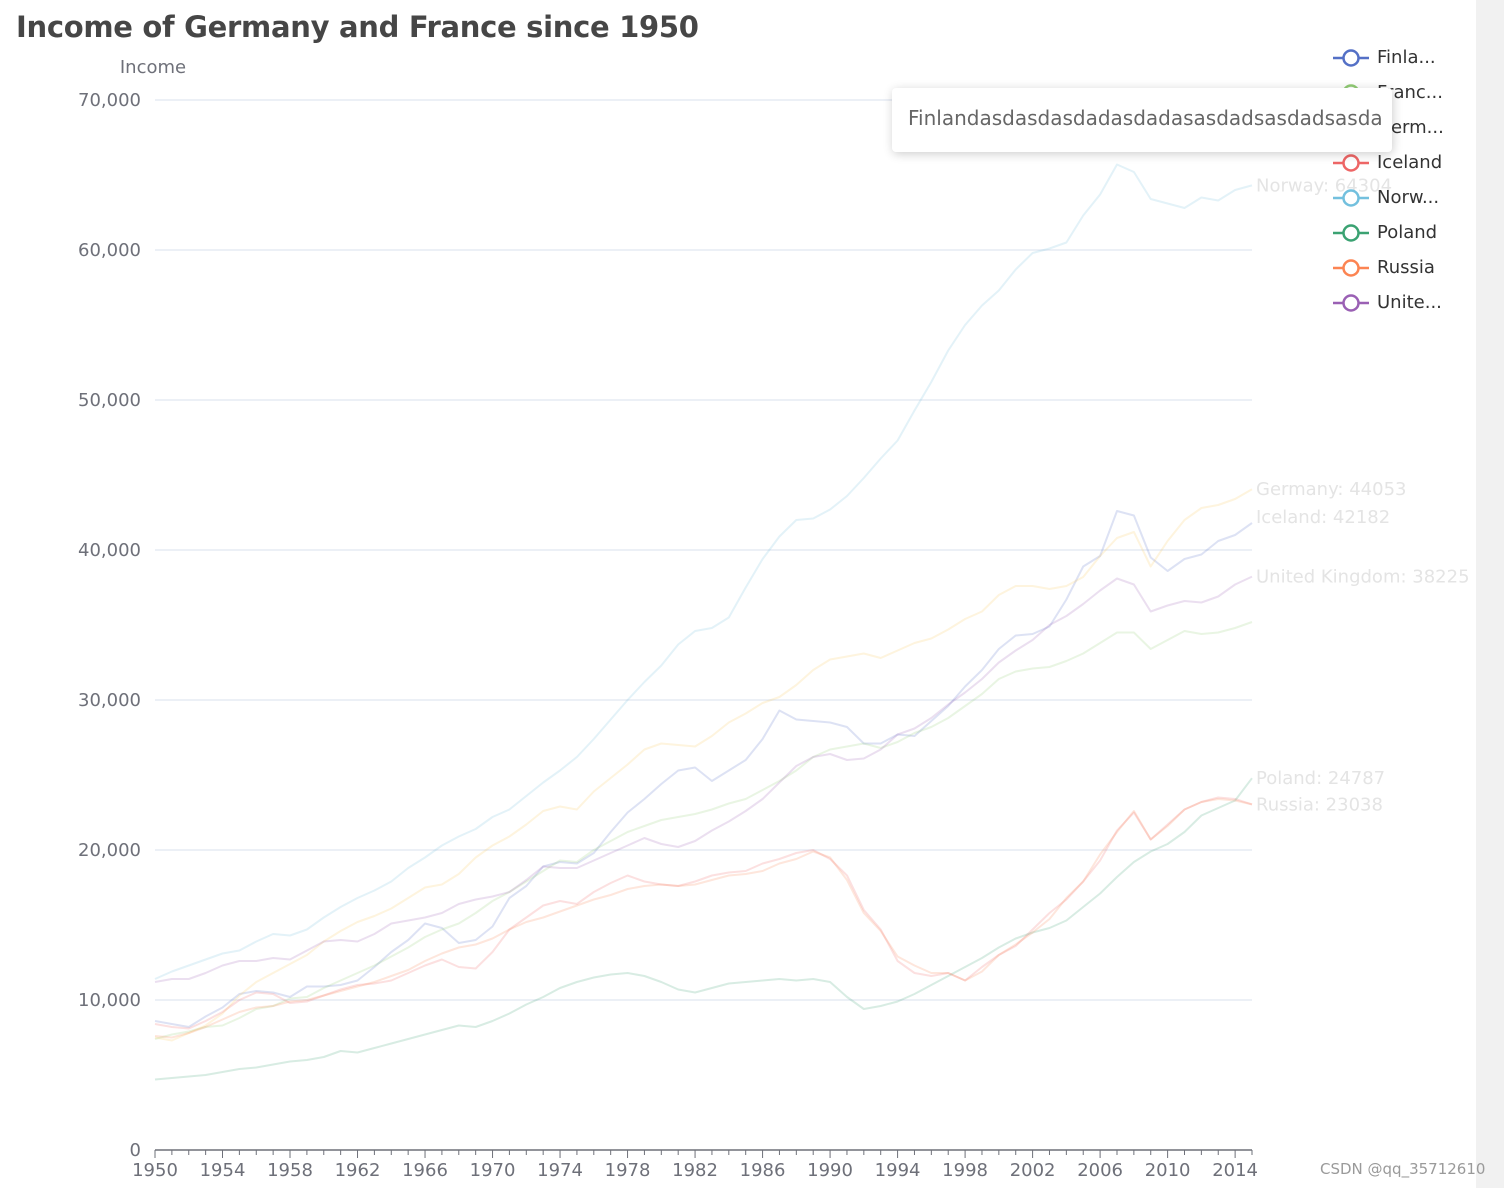 This screenshot has width=1504, height=1188. I want to click on y-tick-label: 70,000, so click(109, 100).